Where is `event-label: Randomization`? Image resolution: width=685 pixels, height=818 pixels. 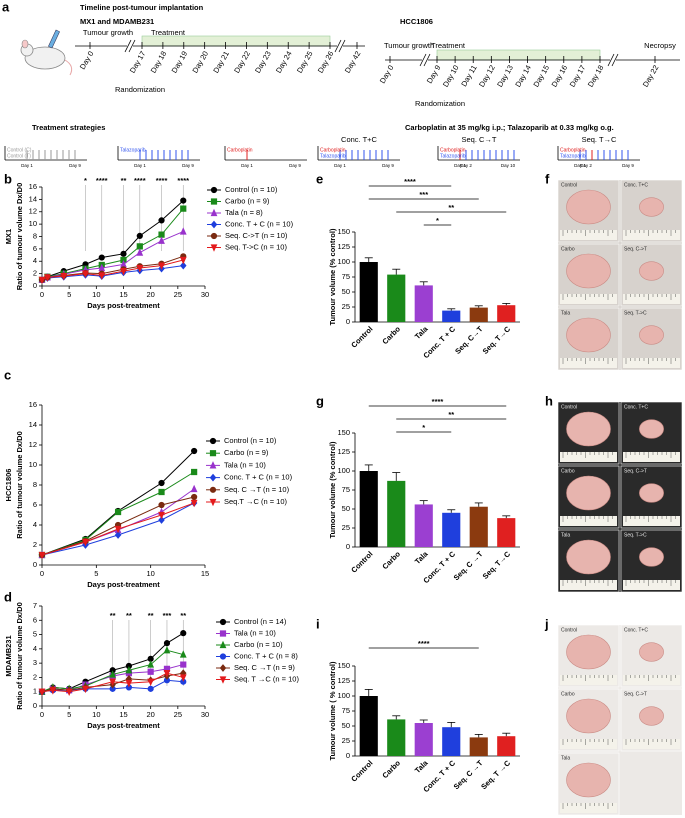
event-label: Randomization is located at coordinates (140, 89).